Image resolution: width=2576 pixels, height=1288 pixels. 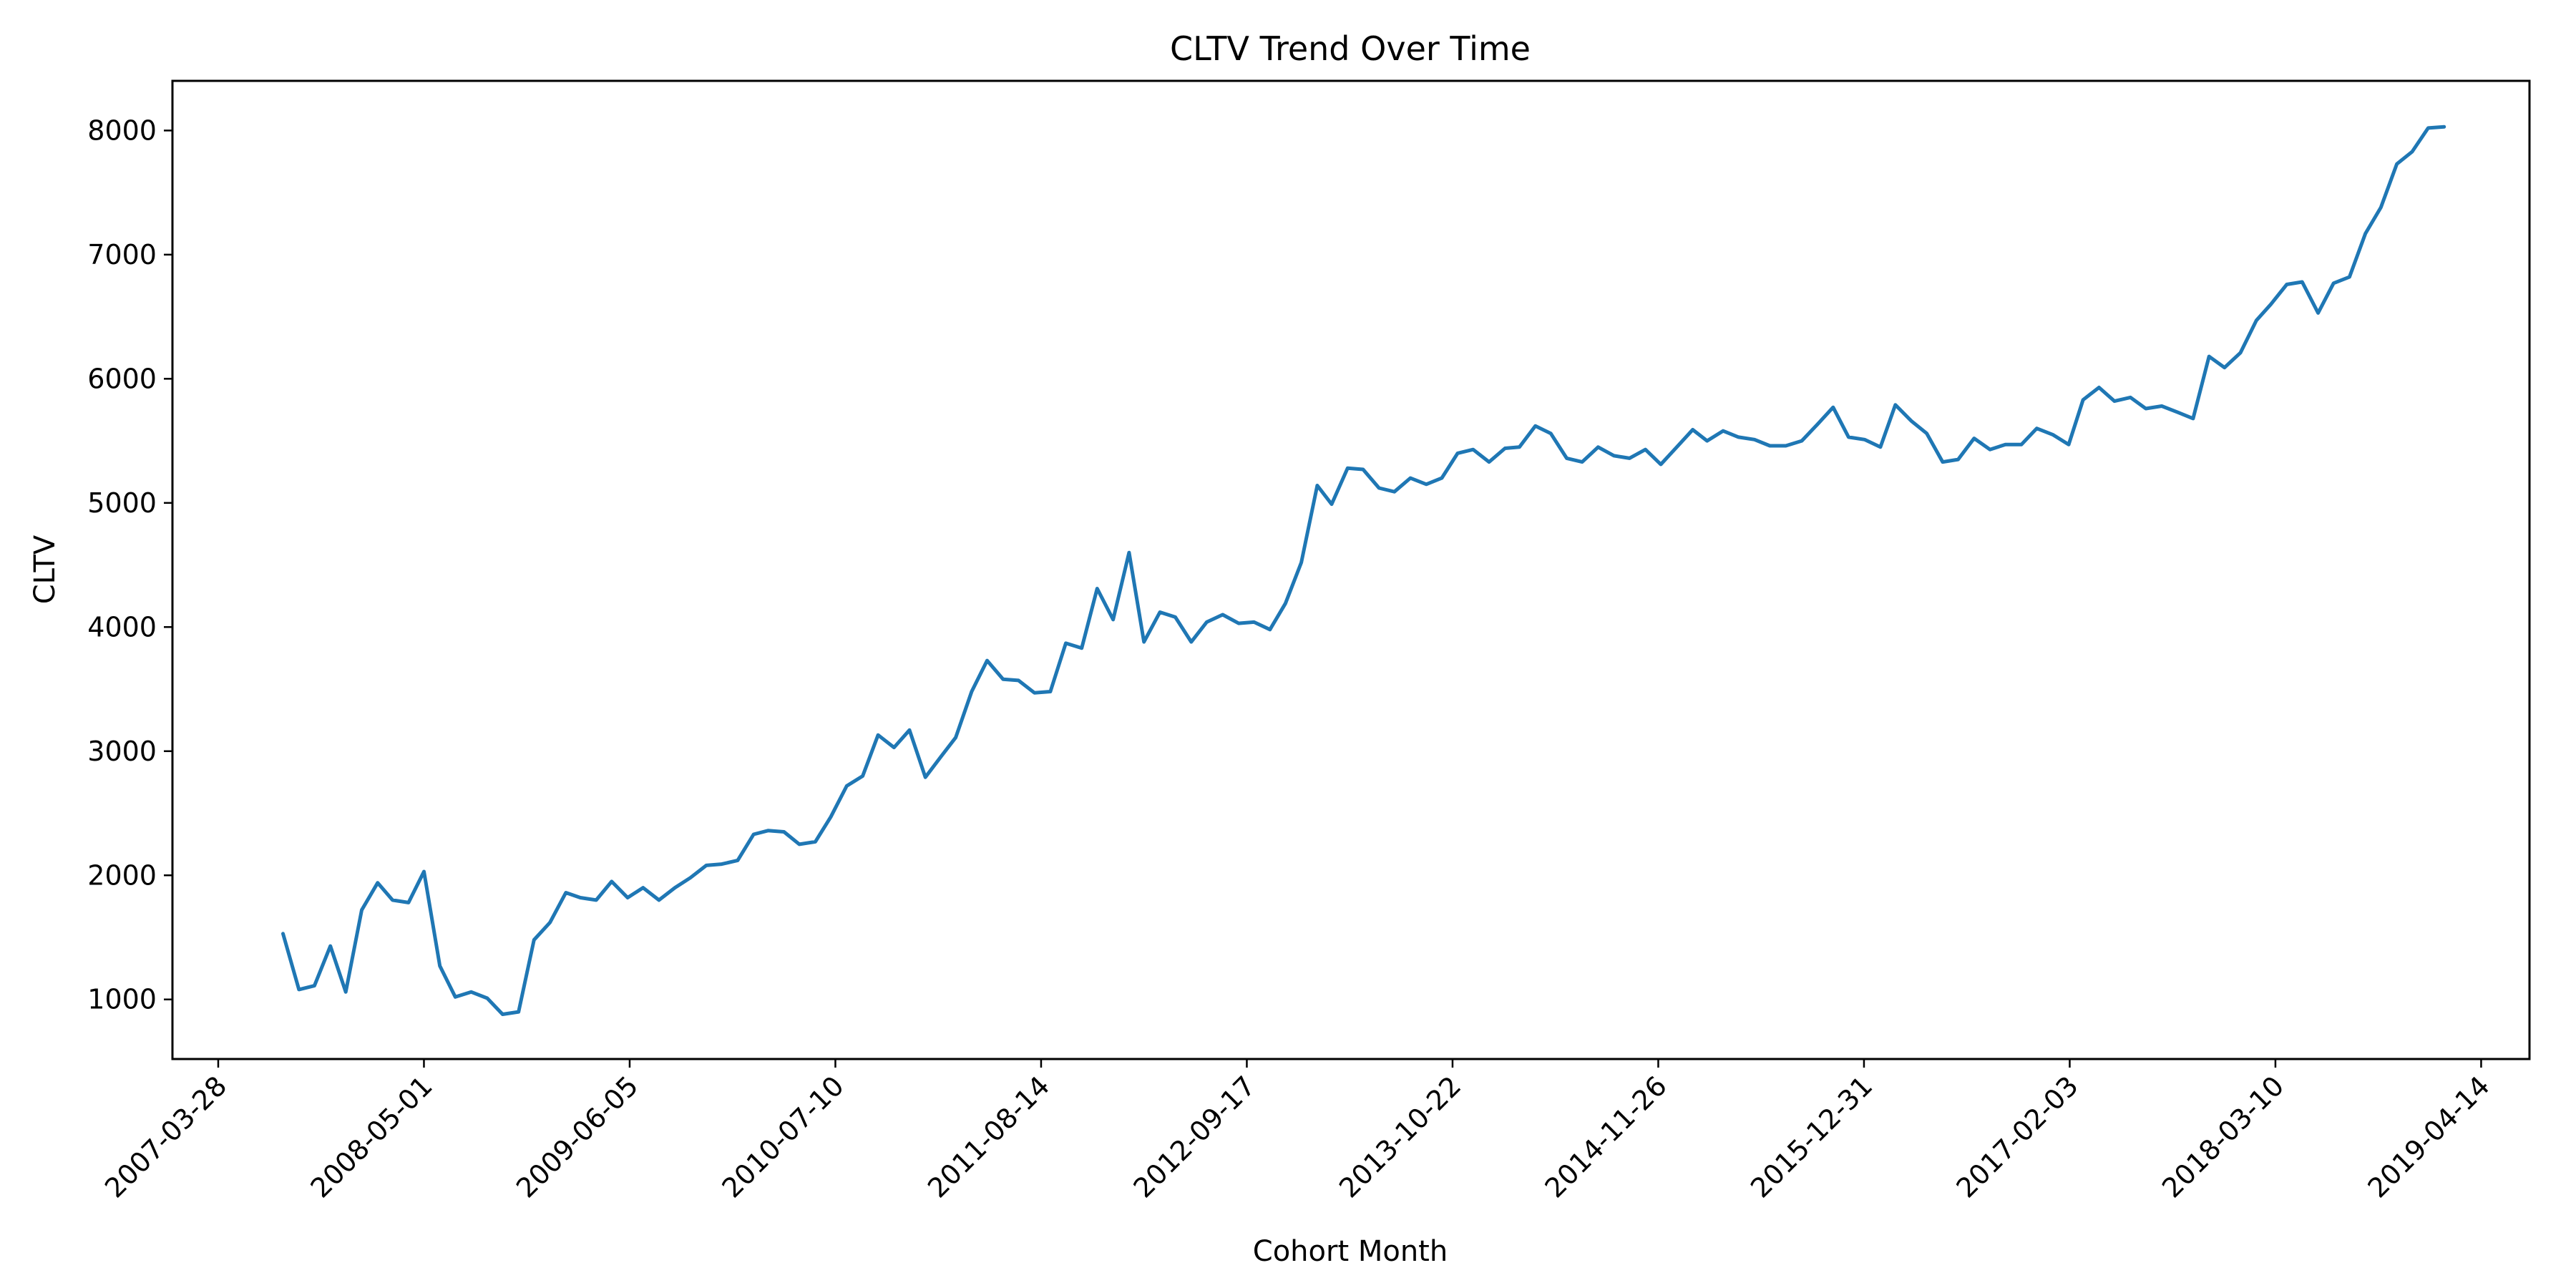 What do you see at coordinates (122, 254) in the screenshot?
I see `y-tick-label: 7000` at bounding box center [122, 254].